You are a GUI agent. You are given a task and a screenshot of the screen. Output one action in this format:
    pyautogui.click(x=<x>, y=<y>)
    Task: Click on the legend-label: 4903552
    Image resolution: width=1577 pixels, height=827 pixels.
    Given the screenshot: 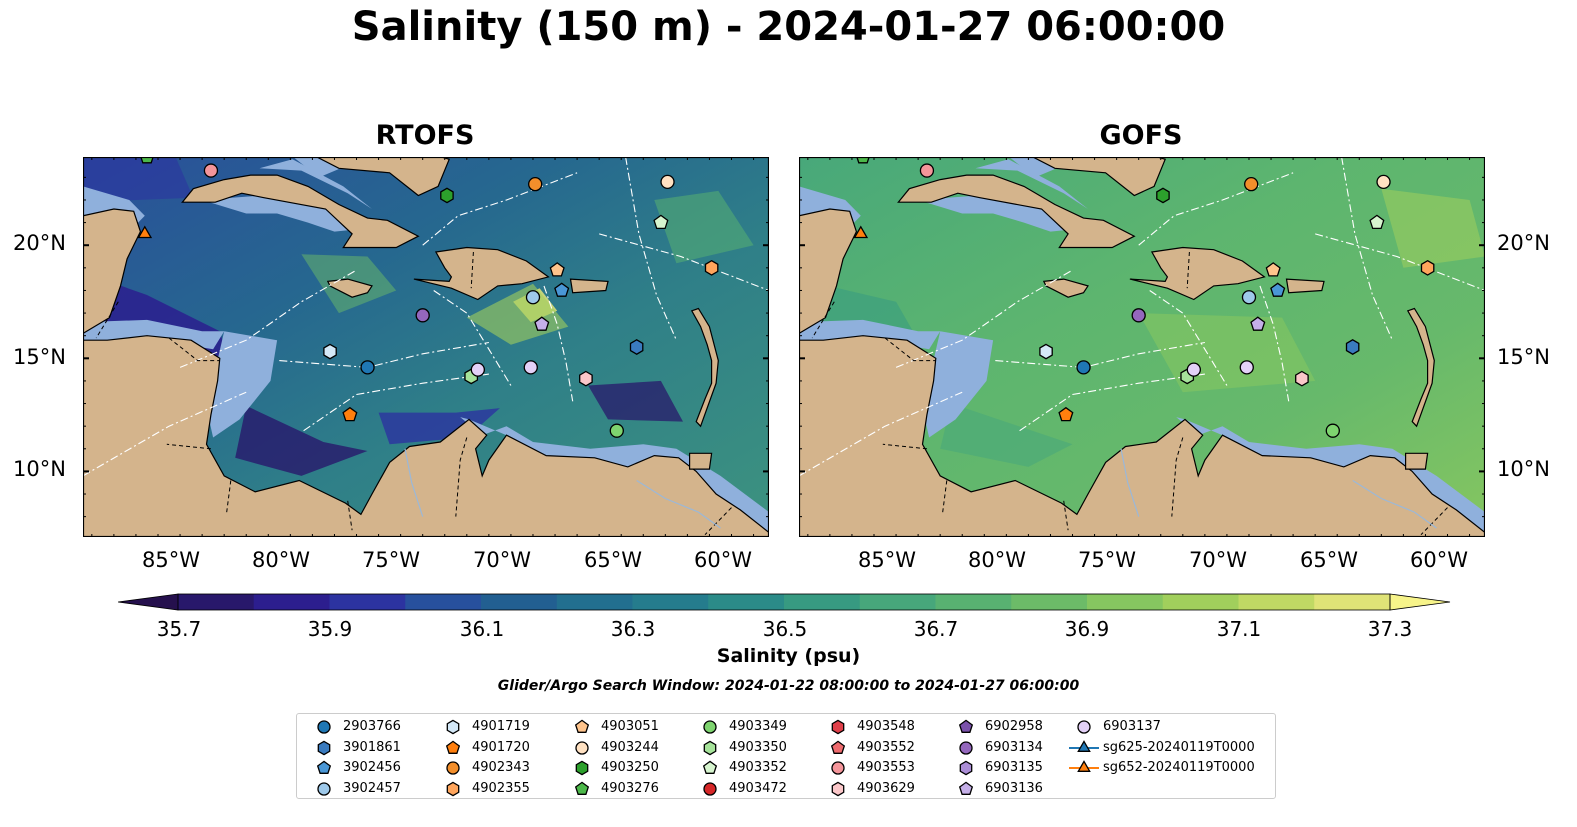 What is the action you would take?
    pyautogui.click(x=886, y=747)
    